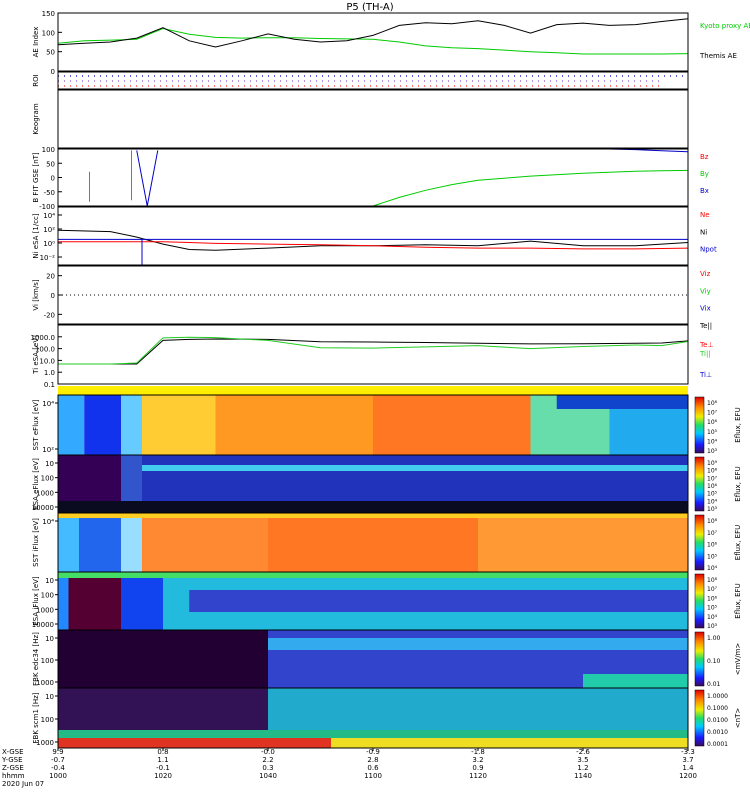 The width and height of the screenshot is (750, 800). I want to click on bfit-tick-label-2: 0, so click(53, 179).